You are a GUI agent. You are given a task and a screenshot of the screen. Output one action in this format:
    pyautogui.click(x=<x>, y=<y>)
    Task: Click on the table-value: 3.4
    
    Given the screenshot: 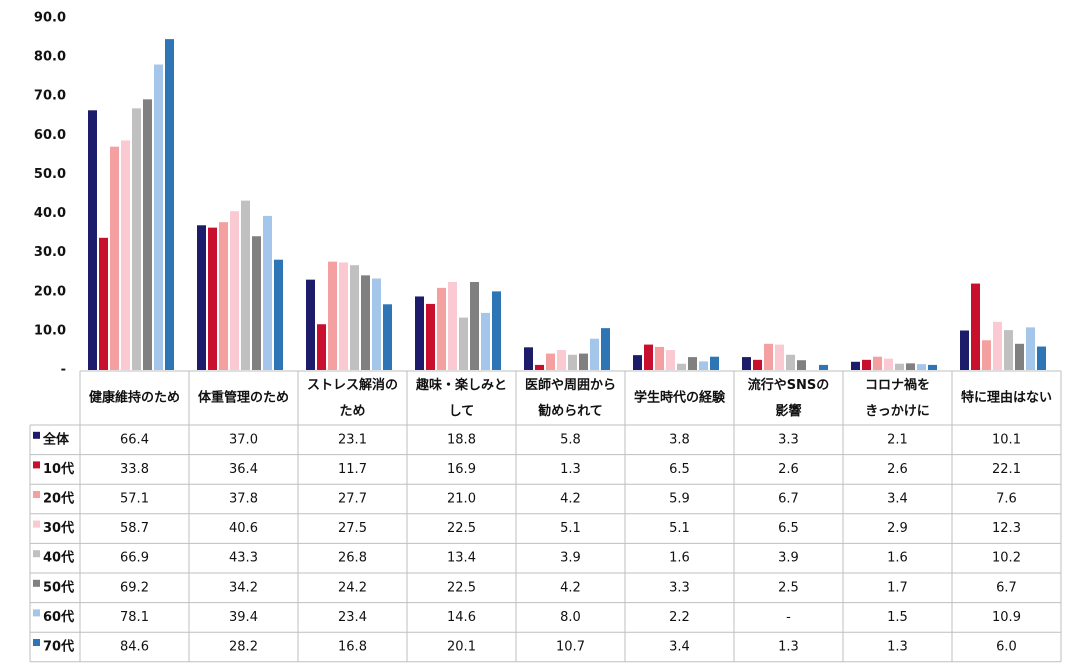 What is the action you would take?
    pyautogui.click(x=897, y=499)
    